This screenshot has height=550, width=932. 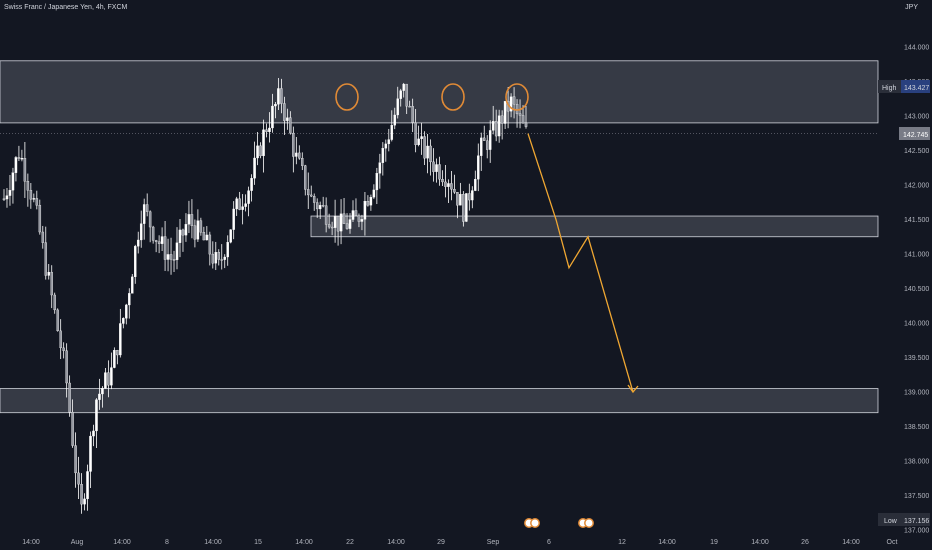 I want to click on event-markers, so click(x=559, y=523).